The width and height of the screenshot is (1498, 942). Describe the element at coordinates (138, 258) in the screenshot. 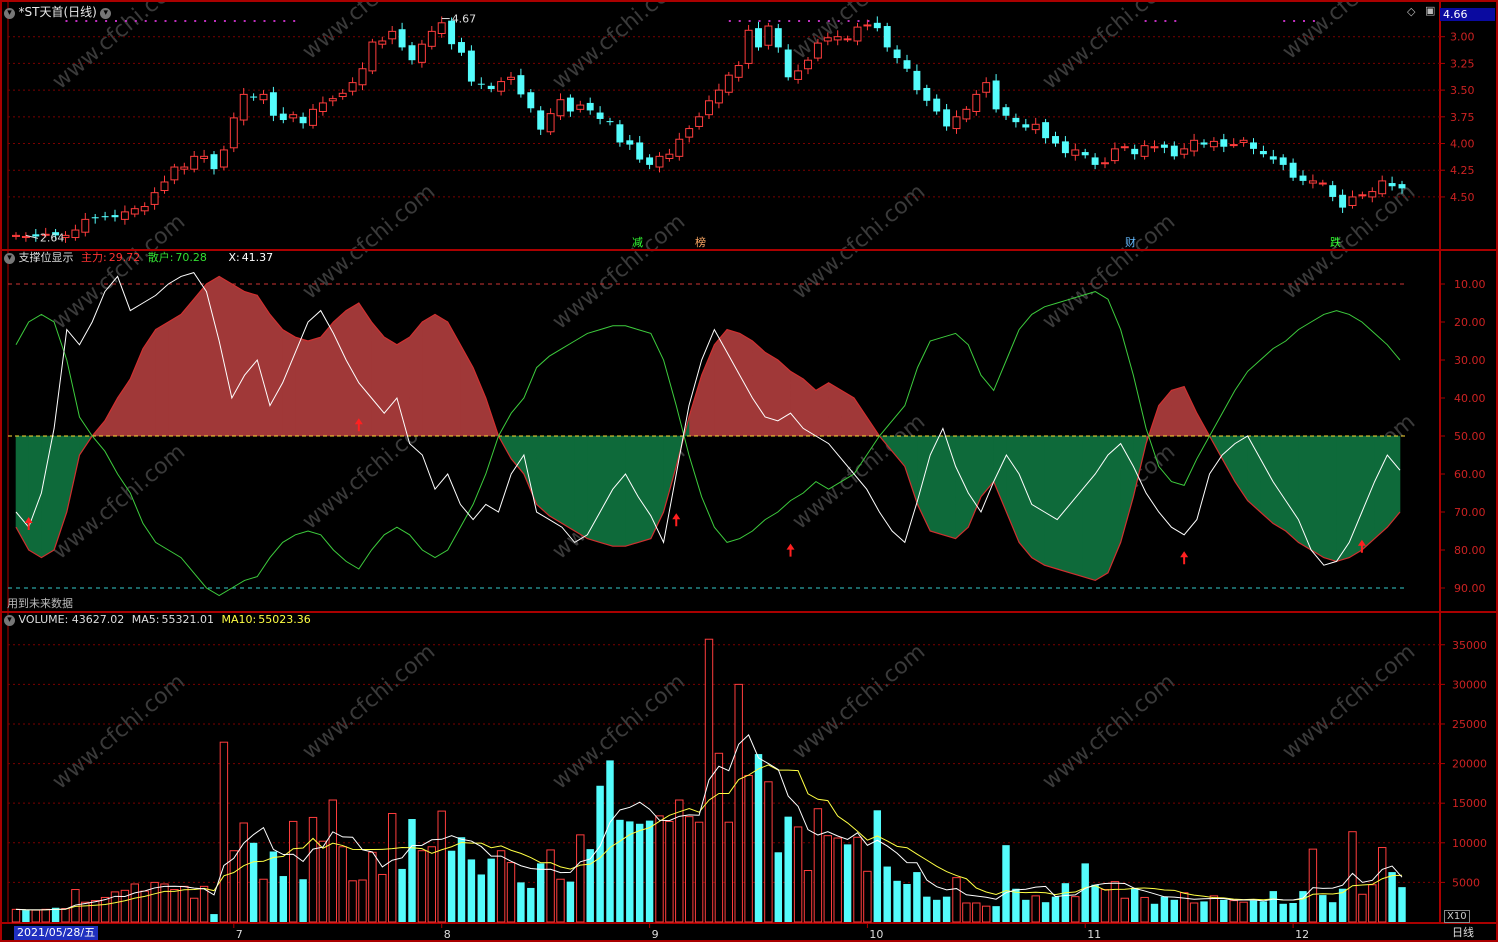

I see `indicator-header: ▾ 支撑位显示 主力: 29.72 散户: 70.28 X: 41.37` at that location.